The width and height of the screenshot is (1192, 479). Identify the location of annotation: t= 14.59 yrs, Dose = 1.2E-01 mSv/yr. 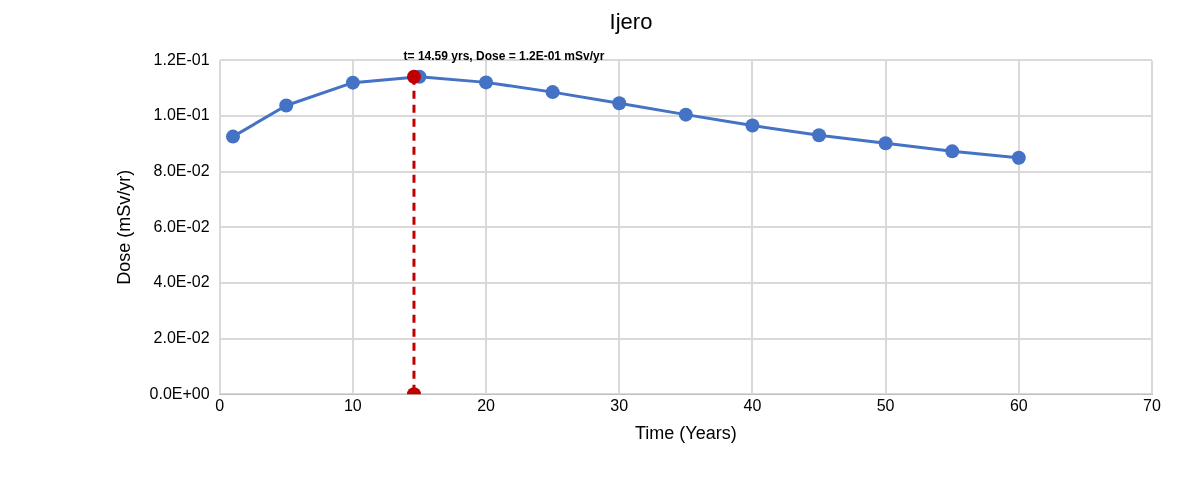
(504, 56).